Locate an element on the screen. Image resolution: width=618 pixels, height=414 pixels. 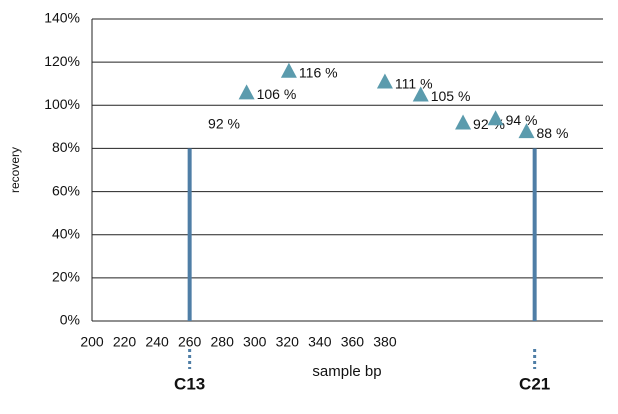
x-tick-label: 240 is located at coordinates (157, 342).